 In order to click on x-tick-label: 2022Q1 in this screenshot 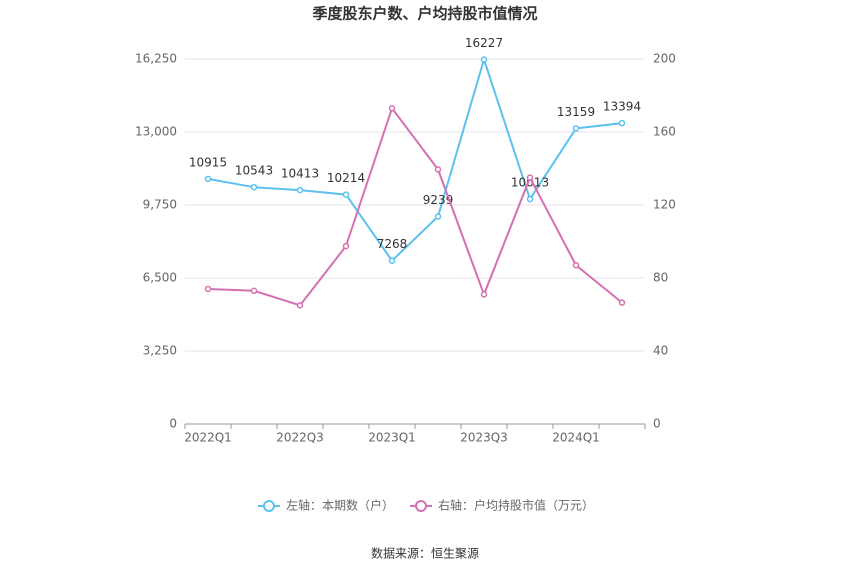, I will do `click(208, 438)`.